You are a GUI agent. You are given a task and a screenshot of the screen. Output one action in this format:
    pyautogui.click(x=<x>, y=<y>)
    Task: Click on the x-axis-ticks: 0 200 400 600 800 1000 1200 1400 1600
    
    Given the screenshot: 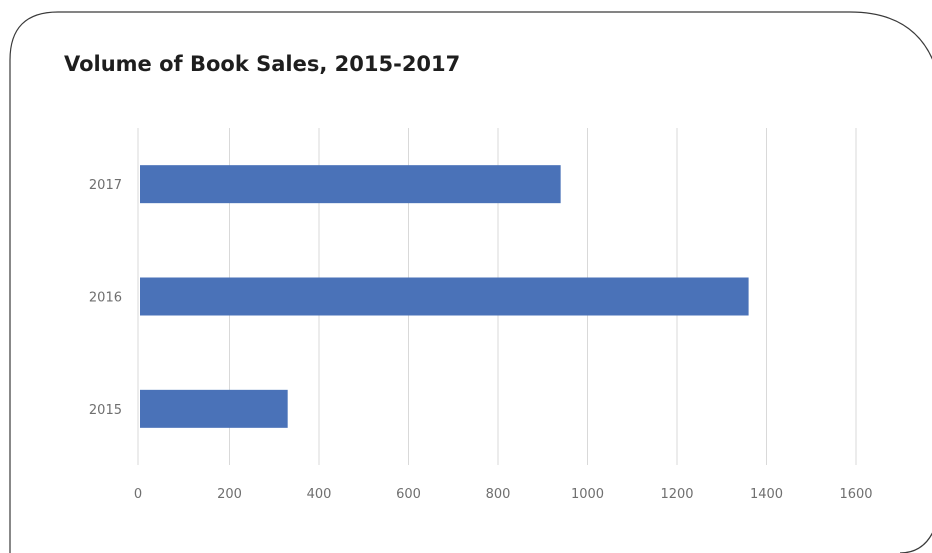 What is the action you would take?
    pyautogui.click(x=503, y=494)
    